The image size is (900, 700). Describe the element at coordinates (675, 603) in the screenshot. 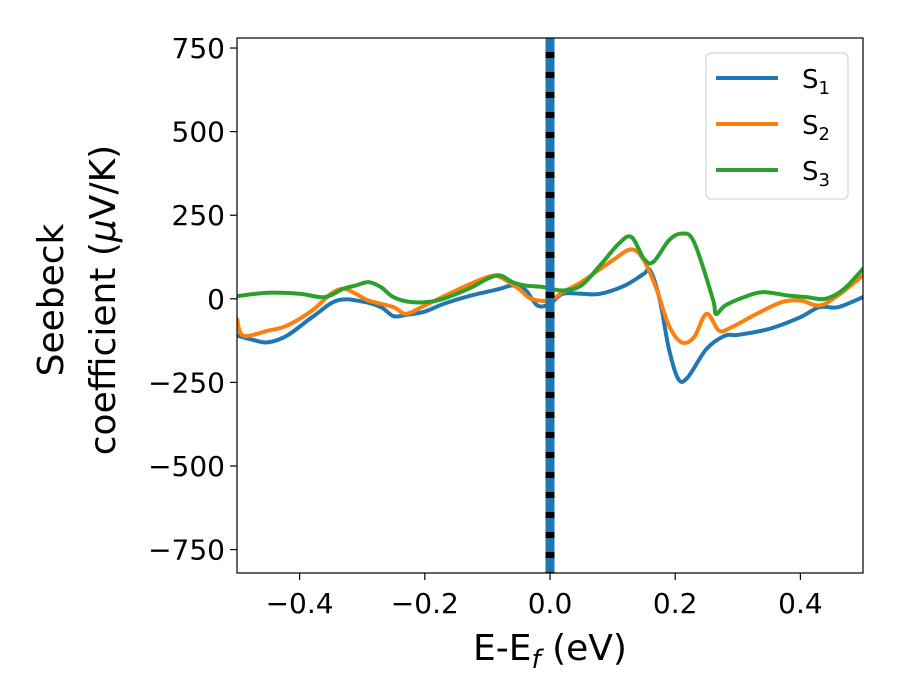

I see `x-tick-label: 0.2` at that location.